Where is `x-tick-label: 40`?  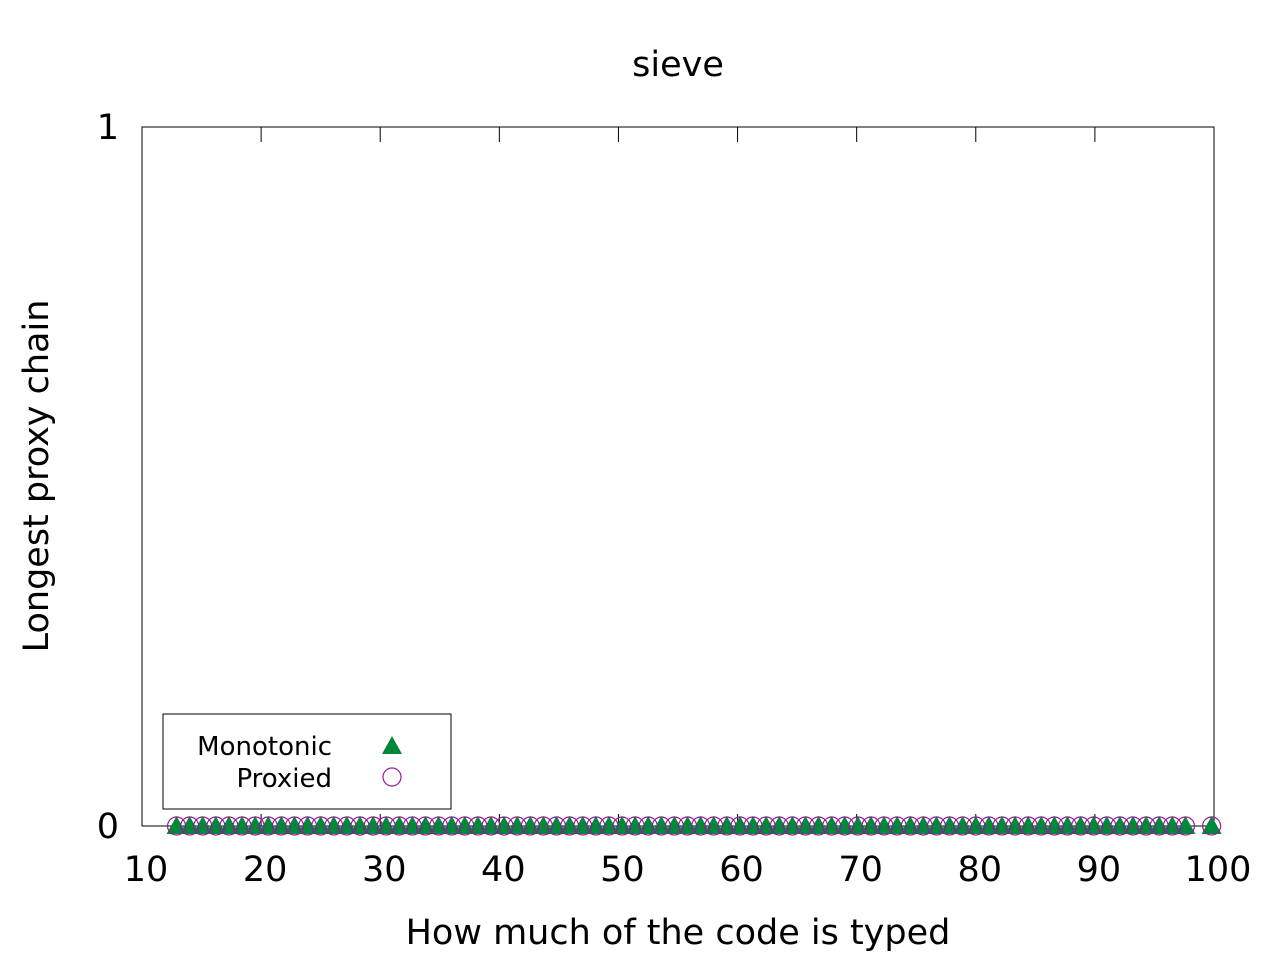 x-tick-label: 40 is located at coordinates (503, 870).